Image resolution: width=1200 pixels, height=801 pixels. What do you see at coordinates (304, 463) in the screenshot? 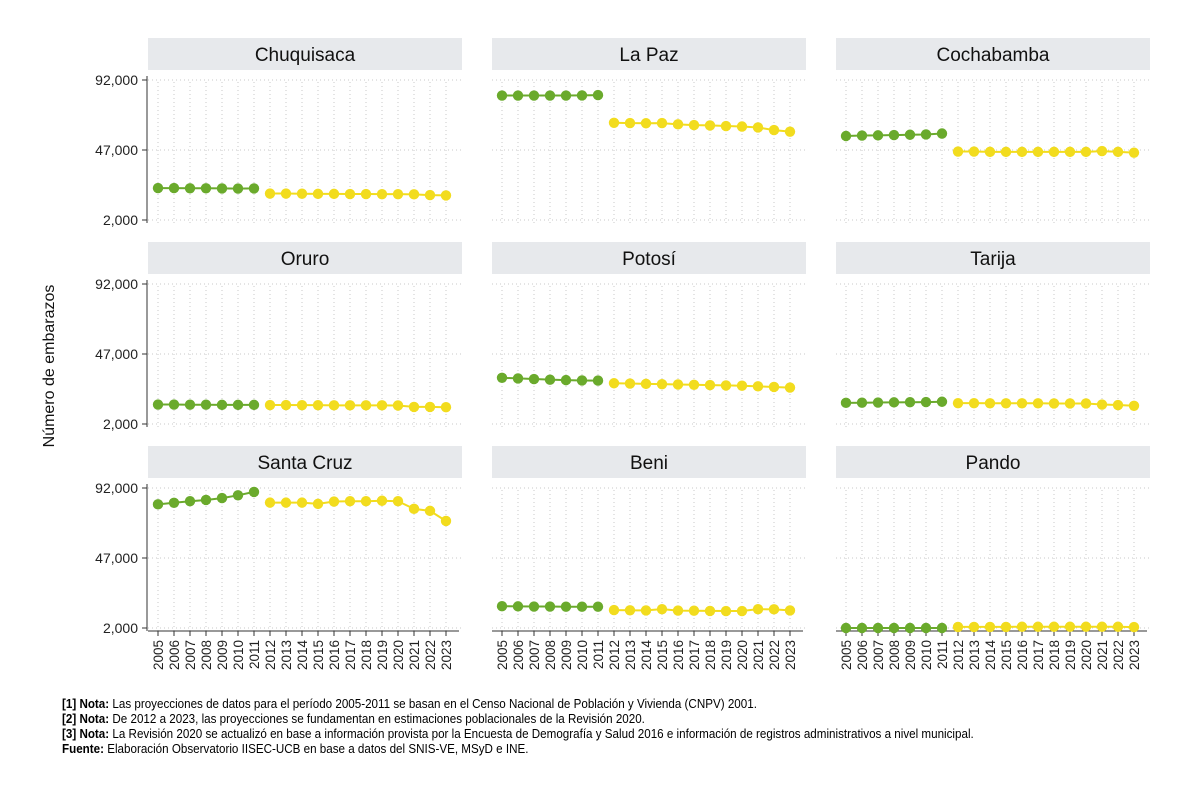
I see `panel-title: Santa Cruz` at bounding box center [304, 463].